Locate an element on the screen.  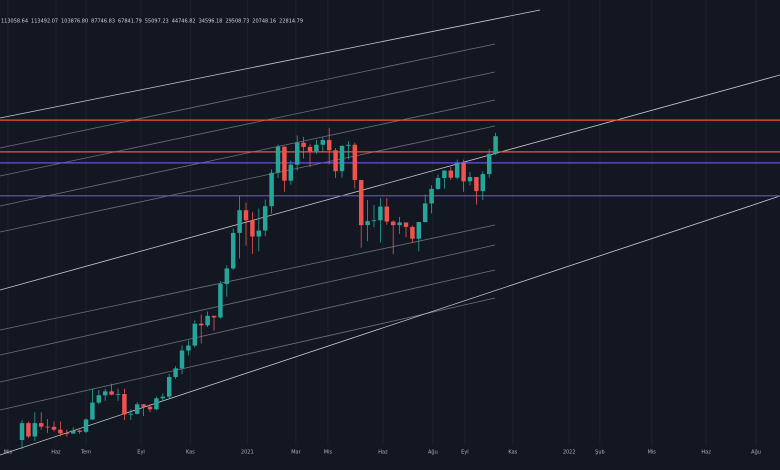
x-tick-label: Şub is located at coordinates (600, 453).